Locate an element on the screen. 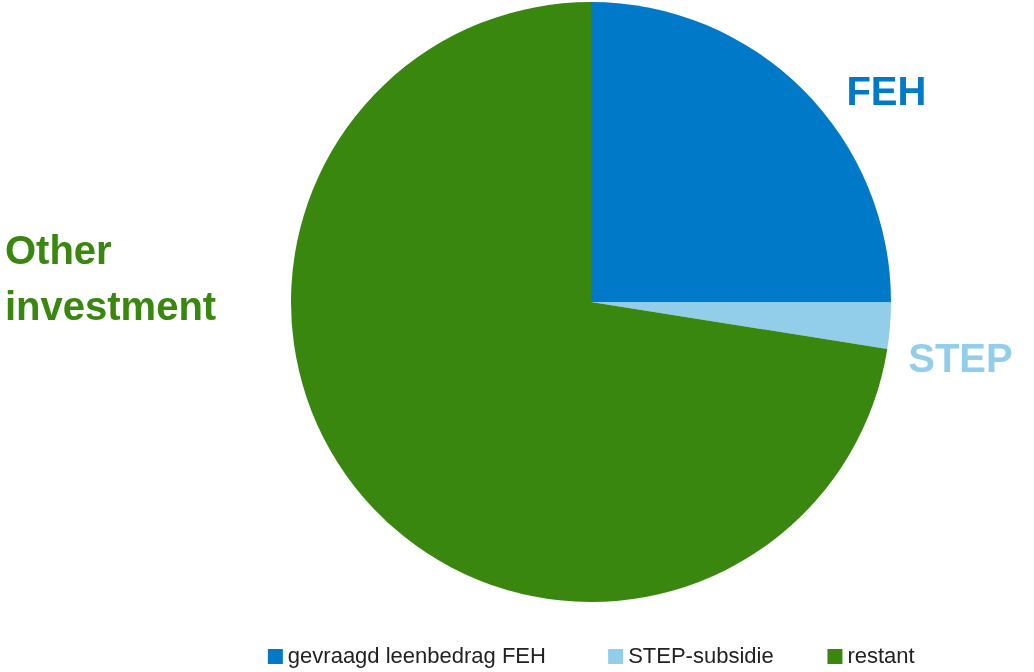 This screenshot has width=1034, height=672. legend-label: STEP-subsidie is located at coordinates (701, 655).